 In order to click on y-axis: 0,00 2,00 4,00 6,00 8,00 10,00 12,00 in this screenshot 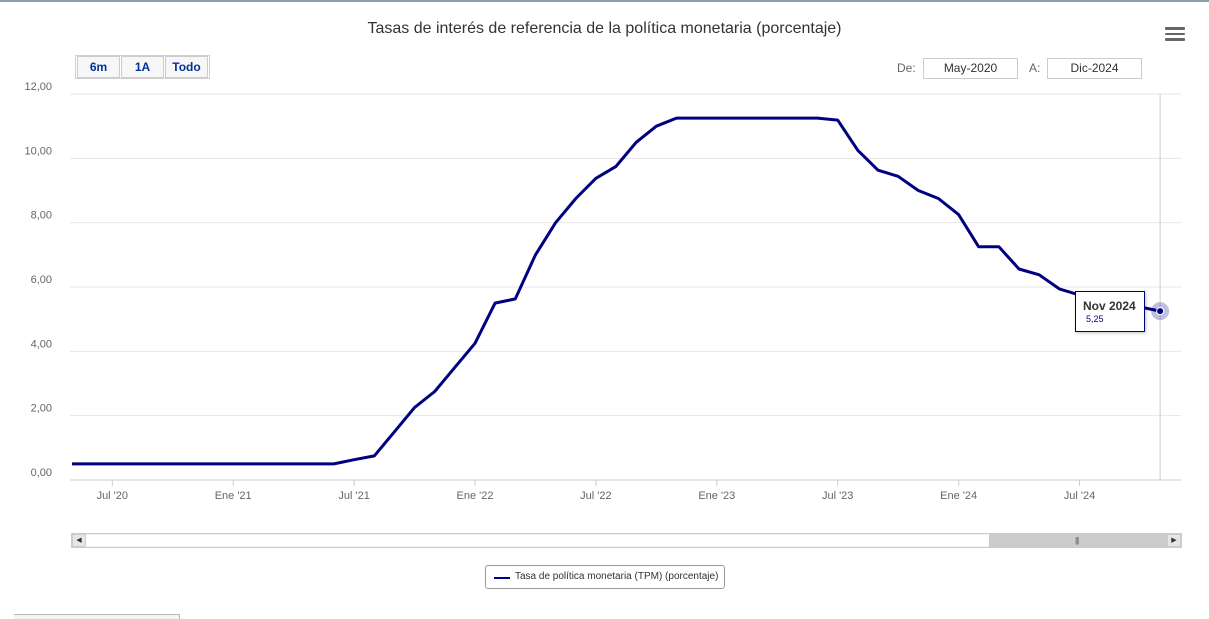, I will do `click(38, 280)`.